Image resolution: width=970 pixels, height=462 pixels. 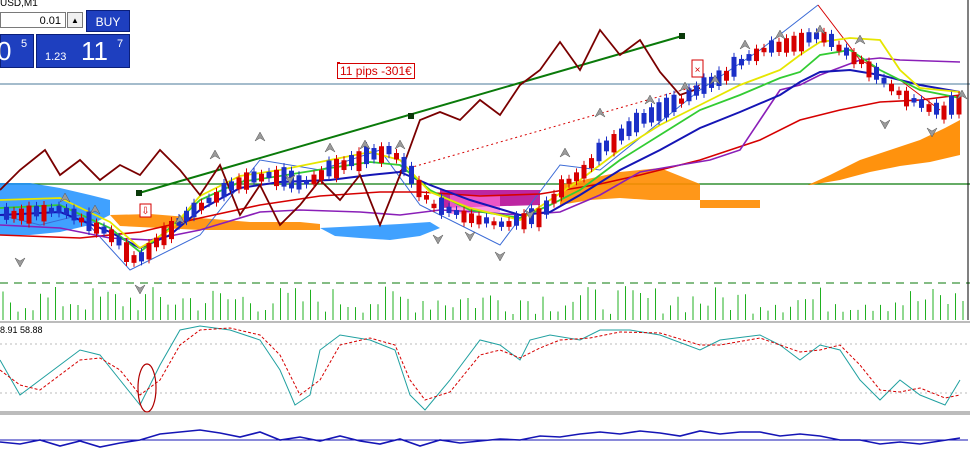 I want to click on volume-histogram, so click(x=483, y=303).